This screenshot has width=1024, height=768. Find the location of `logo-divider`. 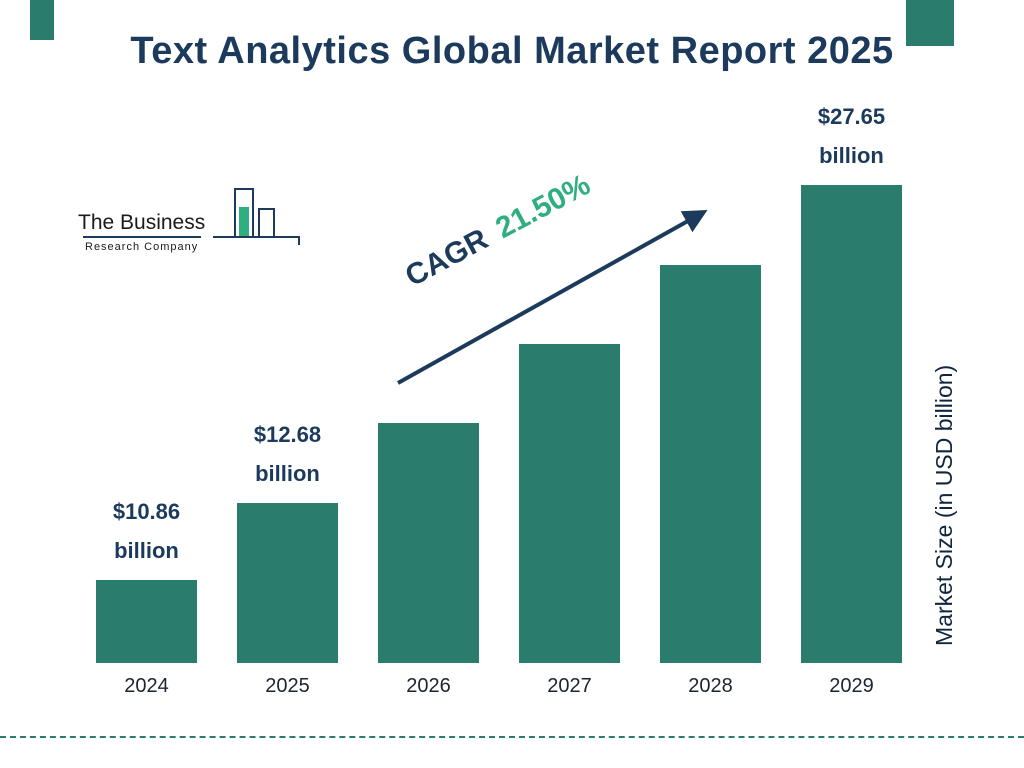

logo-divider is located at coordinates (141, 237).